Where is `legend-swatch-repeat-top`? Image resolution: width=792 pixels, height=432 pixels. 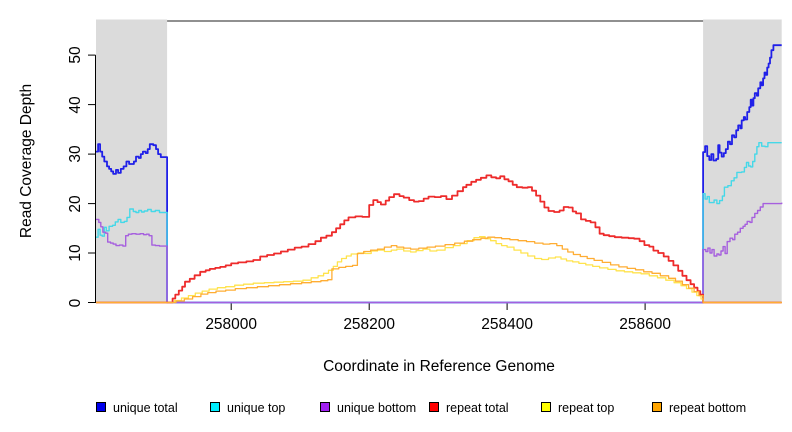 legend-swatch-repeat-top is located at coordinates (546, 407).